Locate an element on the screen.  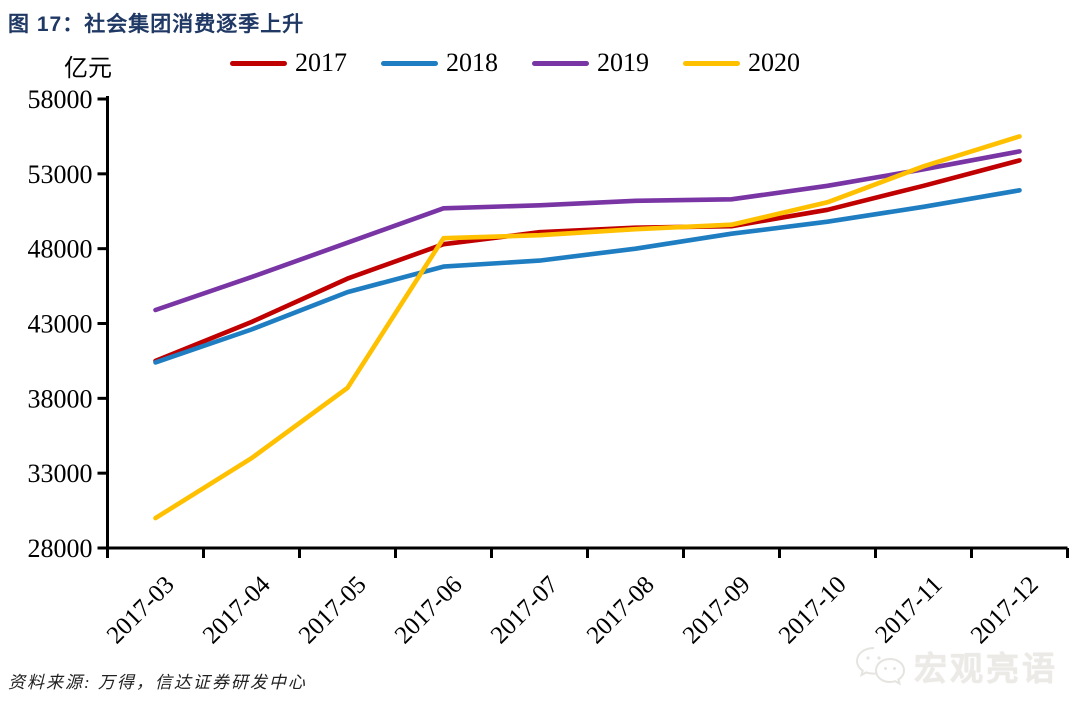
legend-label-2017: 2017 is located at coordinates (321, 62).